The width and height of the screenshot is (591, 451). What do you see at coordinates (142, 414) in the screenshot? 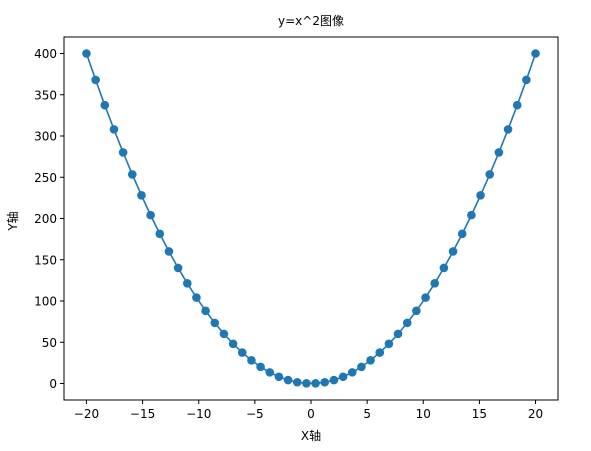
I see `x-tick-label: −15` at bounding box center [142, 414].